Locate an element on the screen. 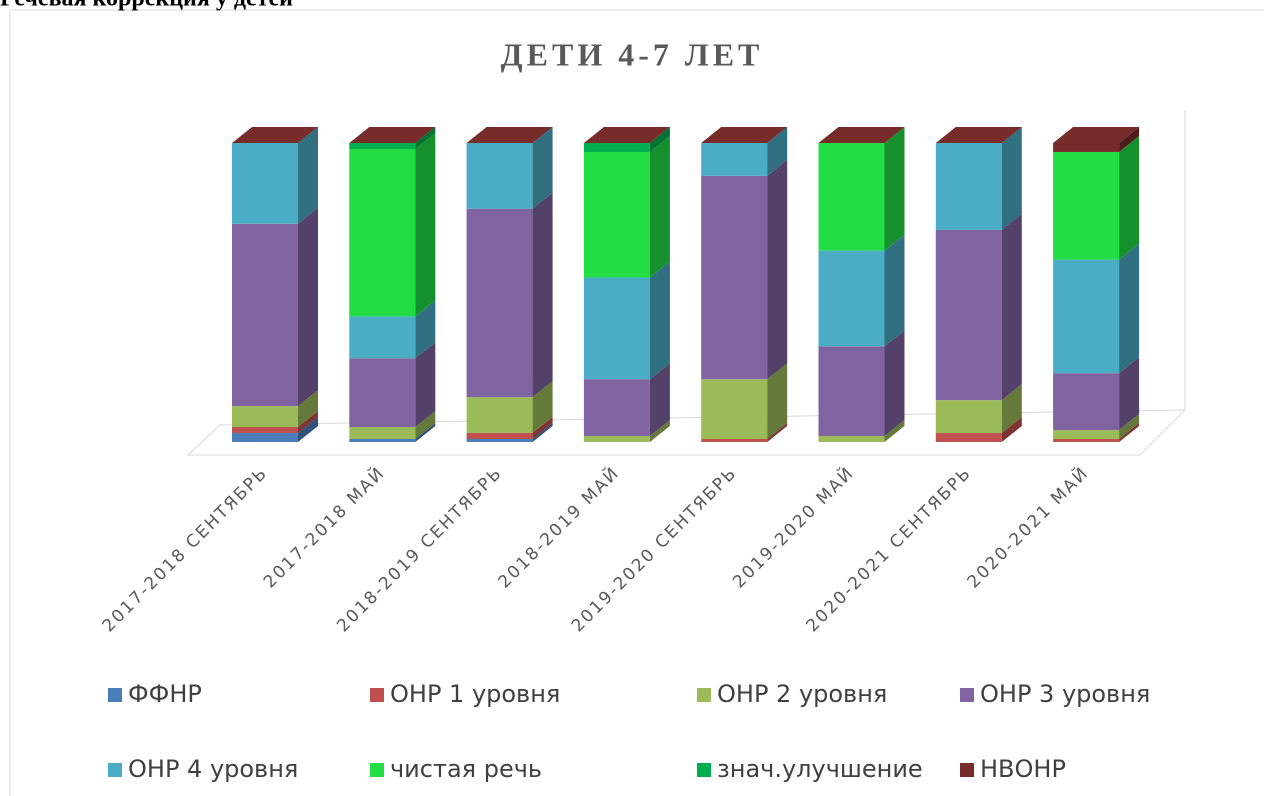  page-heading: Речевая коррекция у детей is located at coordinates (146, 6).